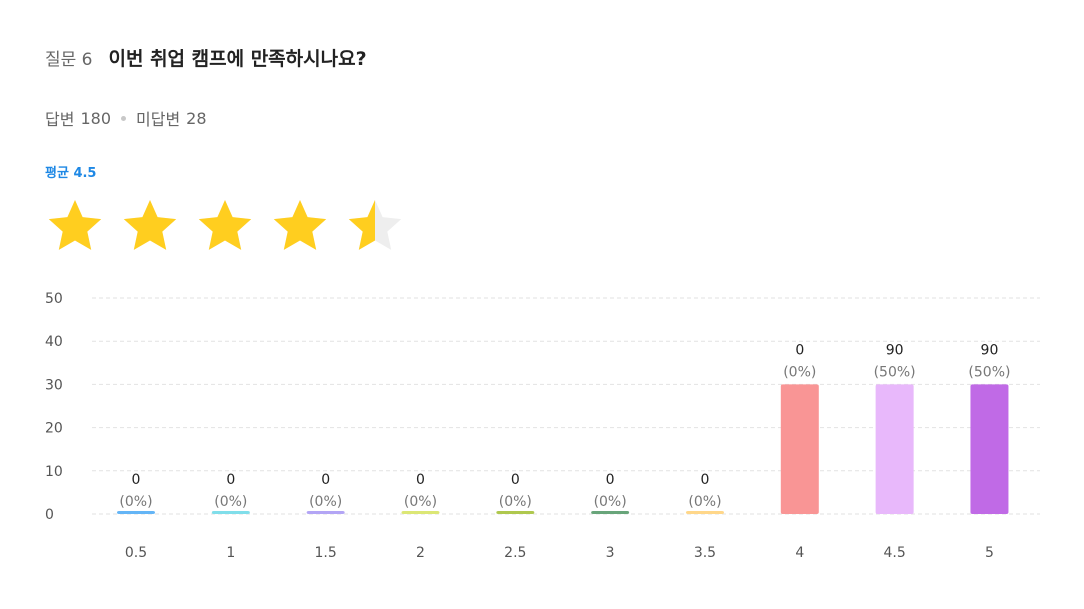 The height and width of the screenshot is (609, 1084). I want to click on x-tick-label: 4, so click(799, 553).